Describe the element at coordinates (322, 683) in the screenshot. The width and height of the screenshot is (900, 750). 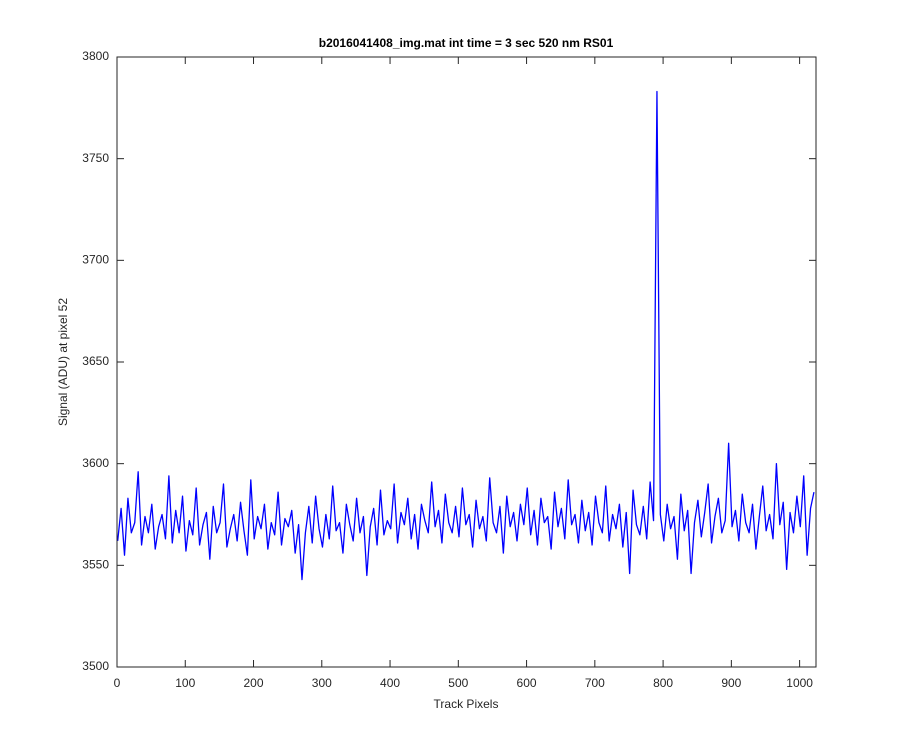
I see `x-tick-label: 300` at that location.